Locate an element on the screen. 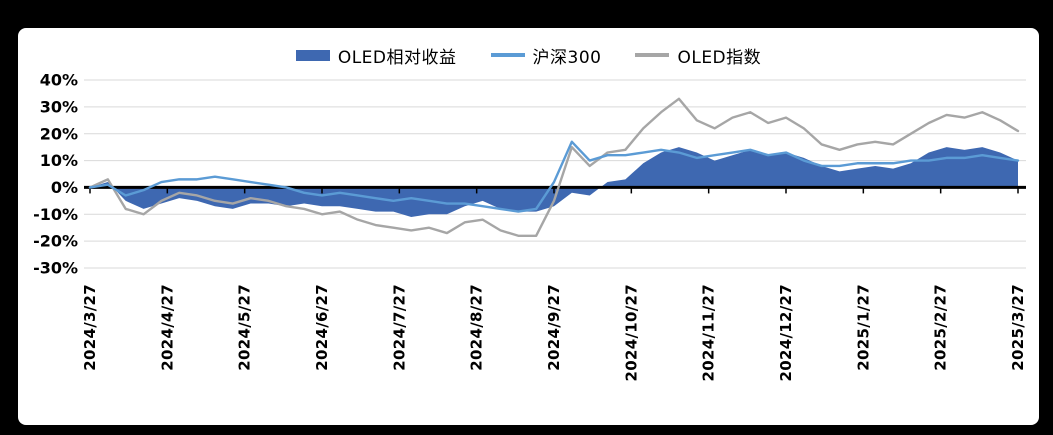 The image size is (1053, 435). series-line-csi300 is located at coordinates (554, 176).